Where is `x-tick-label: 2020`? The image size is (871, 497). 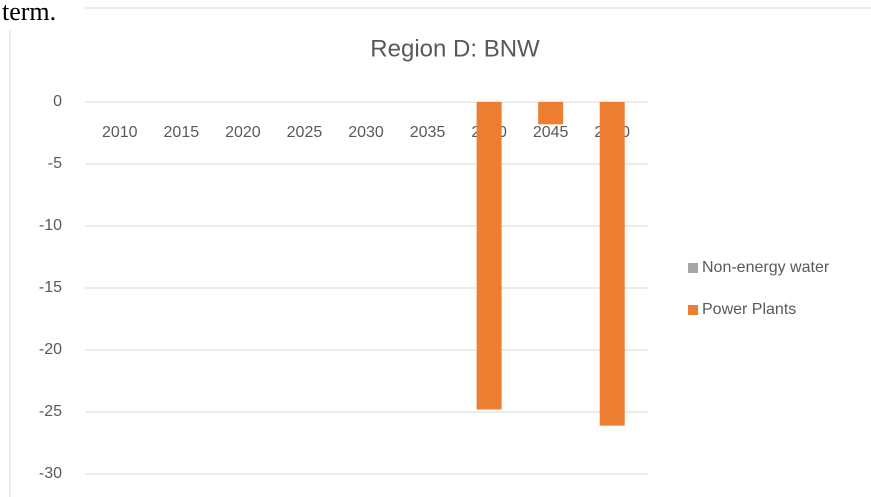
x-tick-label: 2020 is located at coordinates (243, 132).